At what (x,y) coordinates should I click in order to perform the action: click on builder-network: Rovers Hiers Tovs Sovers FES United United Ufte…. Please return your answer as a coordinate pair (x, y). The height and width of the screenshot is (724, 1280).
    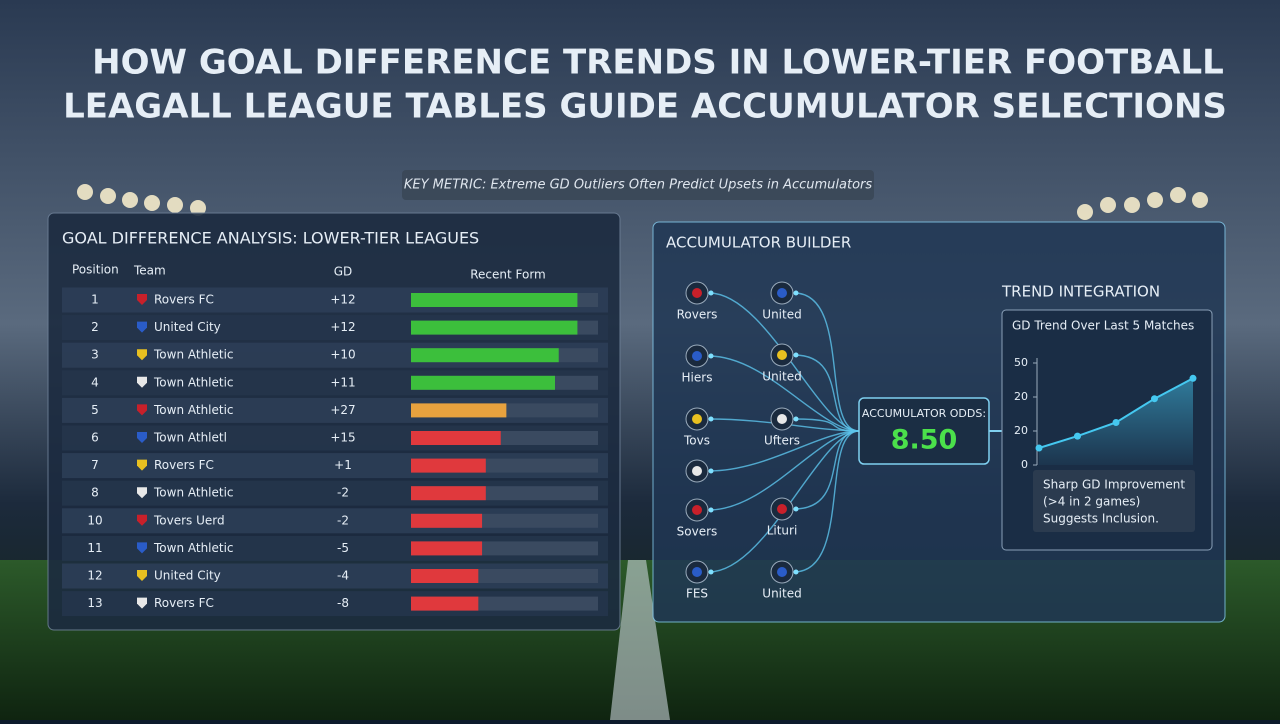
    Looking at the image, I should click on (768, 441).